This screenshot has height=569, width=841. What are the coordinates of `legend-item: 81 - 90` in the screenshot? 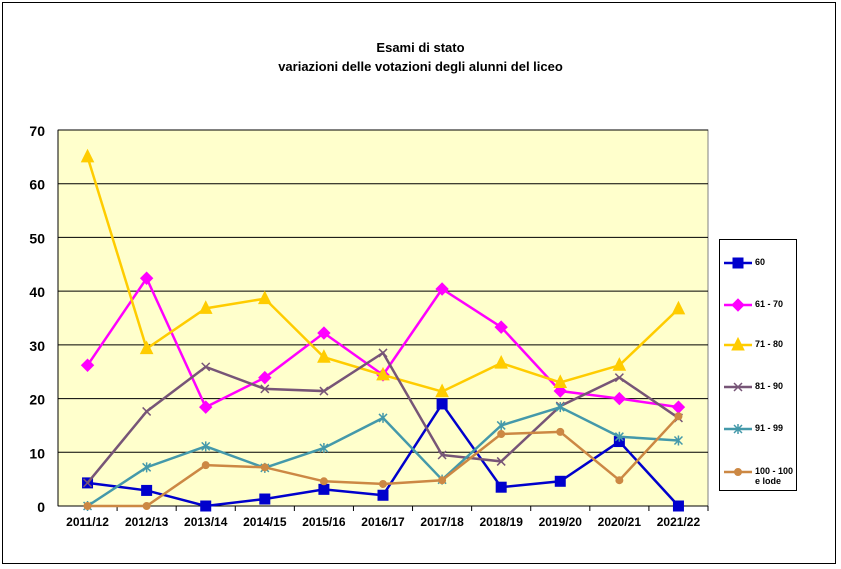 It's located at (760, 387).